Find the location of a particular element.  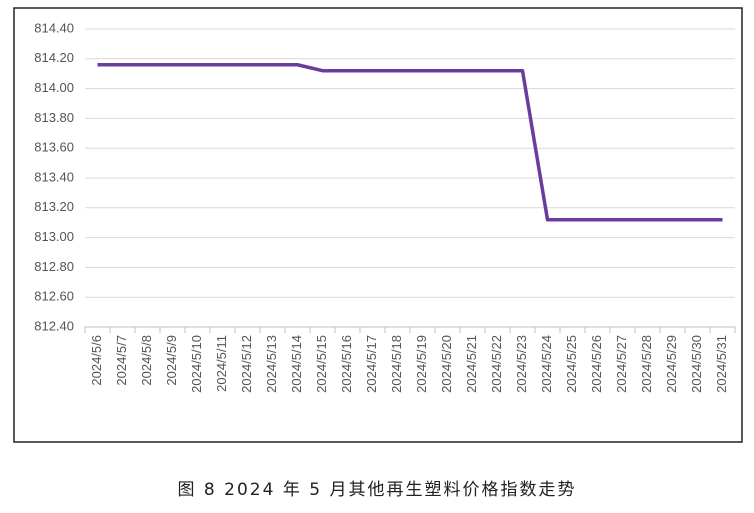

y-tick-label: 814.20 is located at coordinates (54, 57).